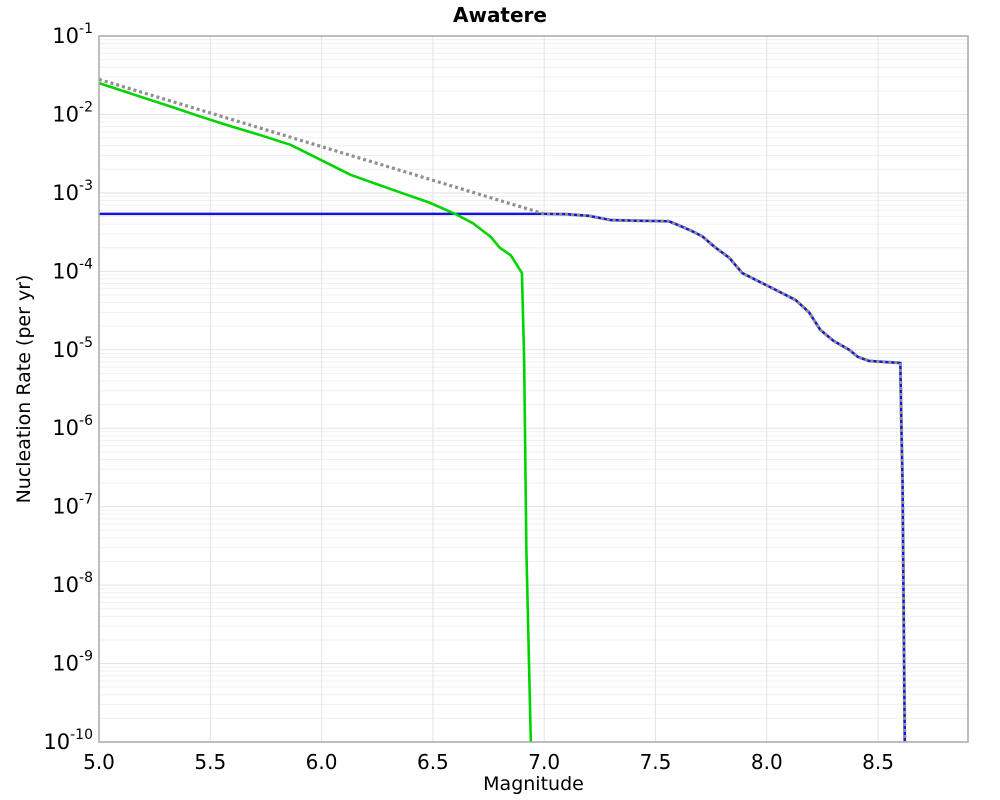 This screenshot has width=1000, height=800. What do you see at coordinates (72, 662) in the screenshot?
I see `y-tick-label: 10⁻⁹` at bounding box center [72, 662].